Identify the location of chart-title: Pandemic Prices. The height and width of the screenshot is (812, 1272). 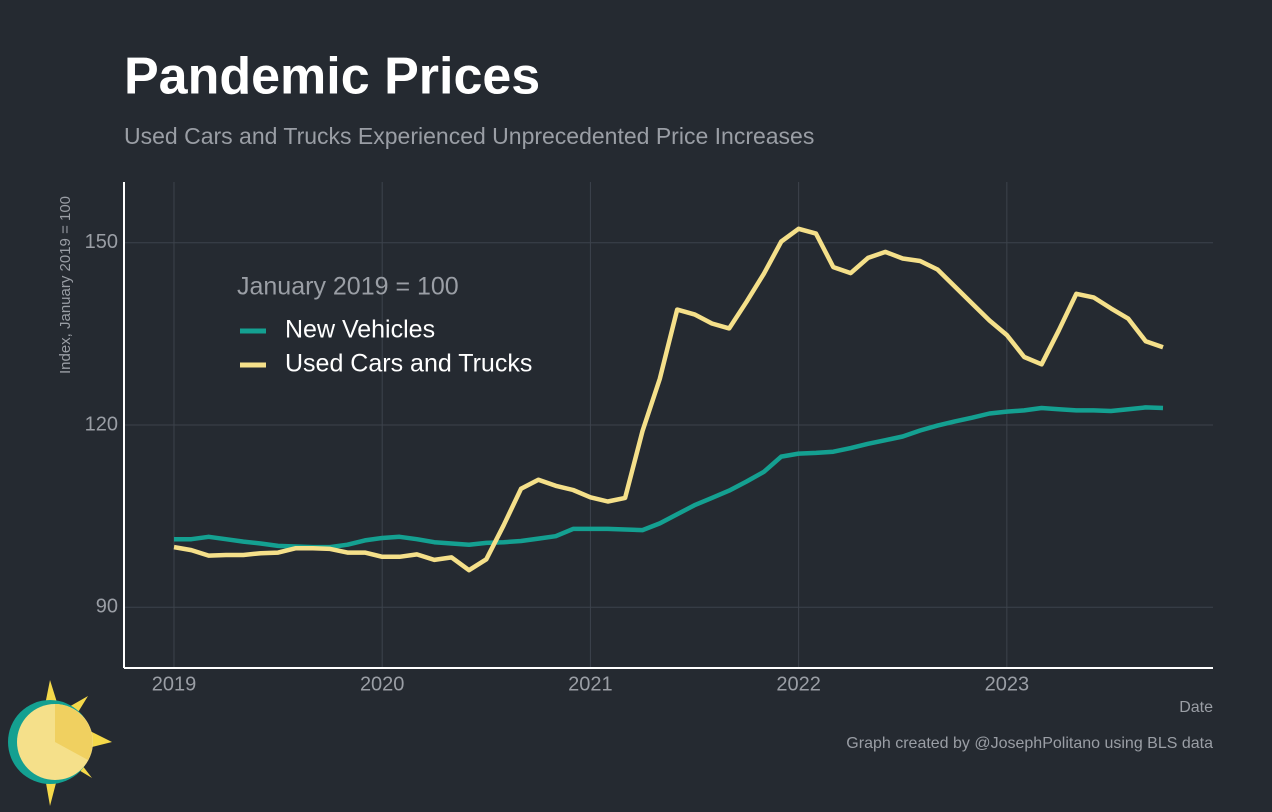
(332, 77).